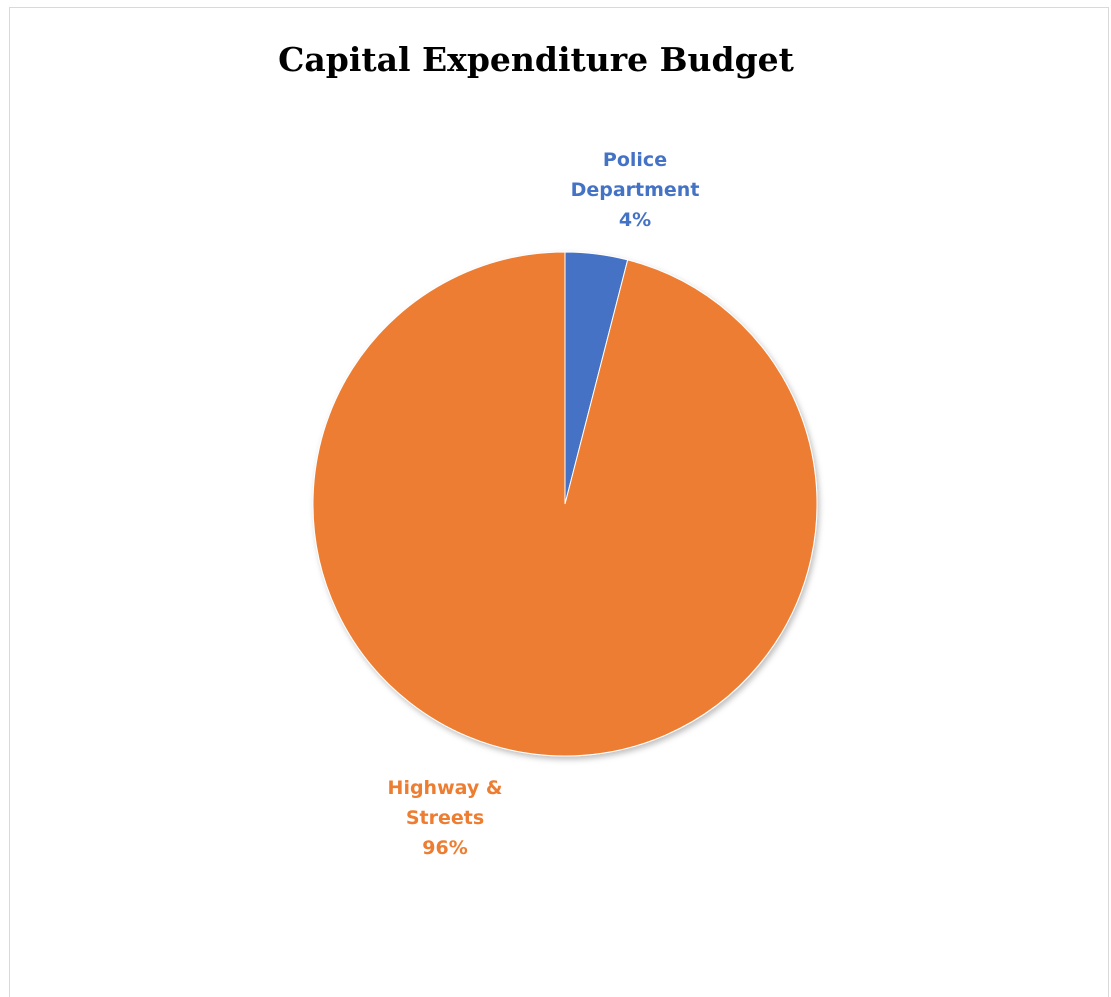 This screenshot has height=997, width=1111. What do you see at coordinates (635, 160) in the screenshot?
I see `slice-name-line: Police` at bounding box center [635, 160].